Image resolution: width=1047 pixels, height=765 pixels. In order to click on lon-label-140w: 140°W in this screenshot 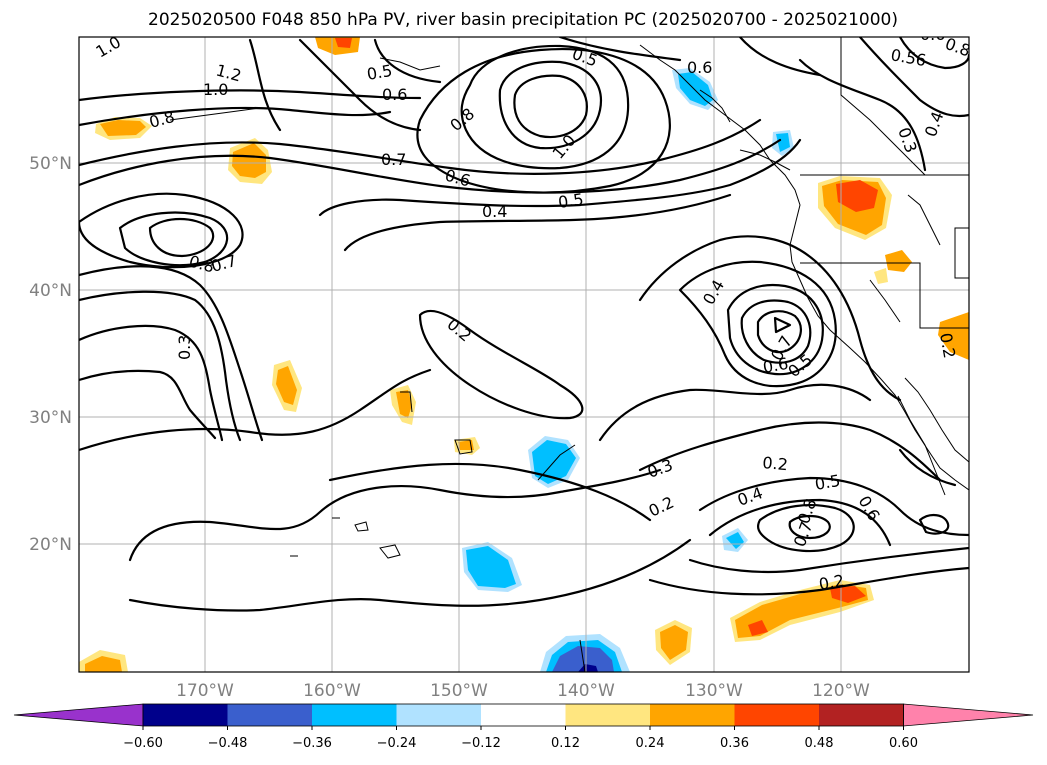, I will do `click(586, 691)`.